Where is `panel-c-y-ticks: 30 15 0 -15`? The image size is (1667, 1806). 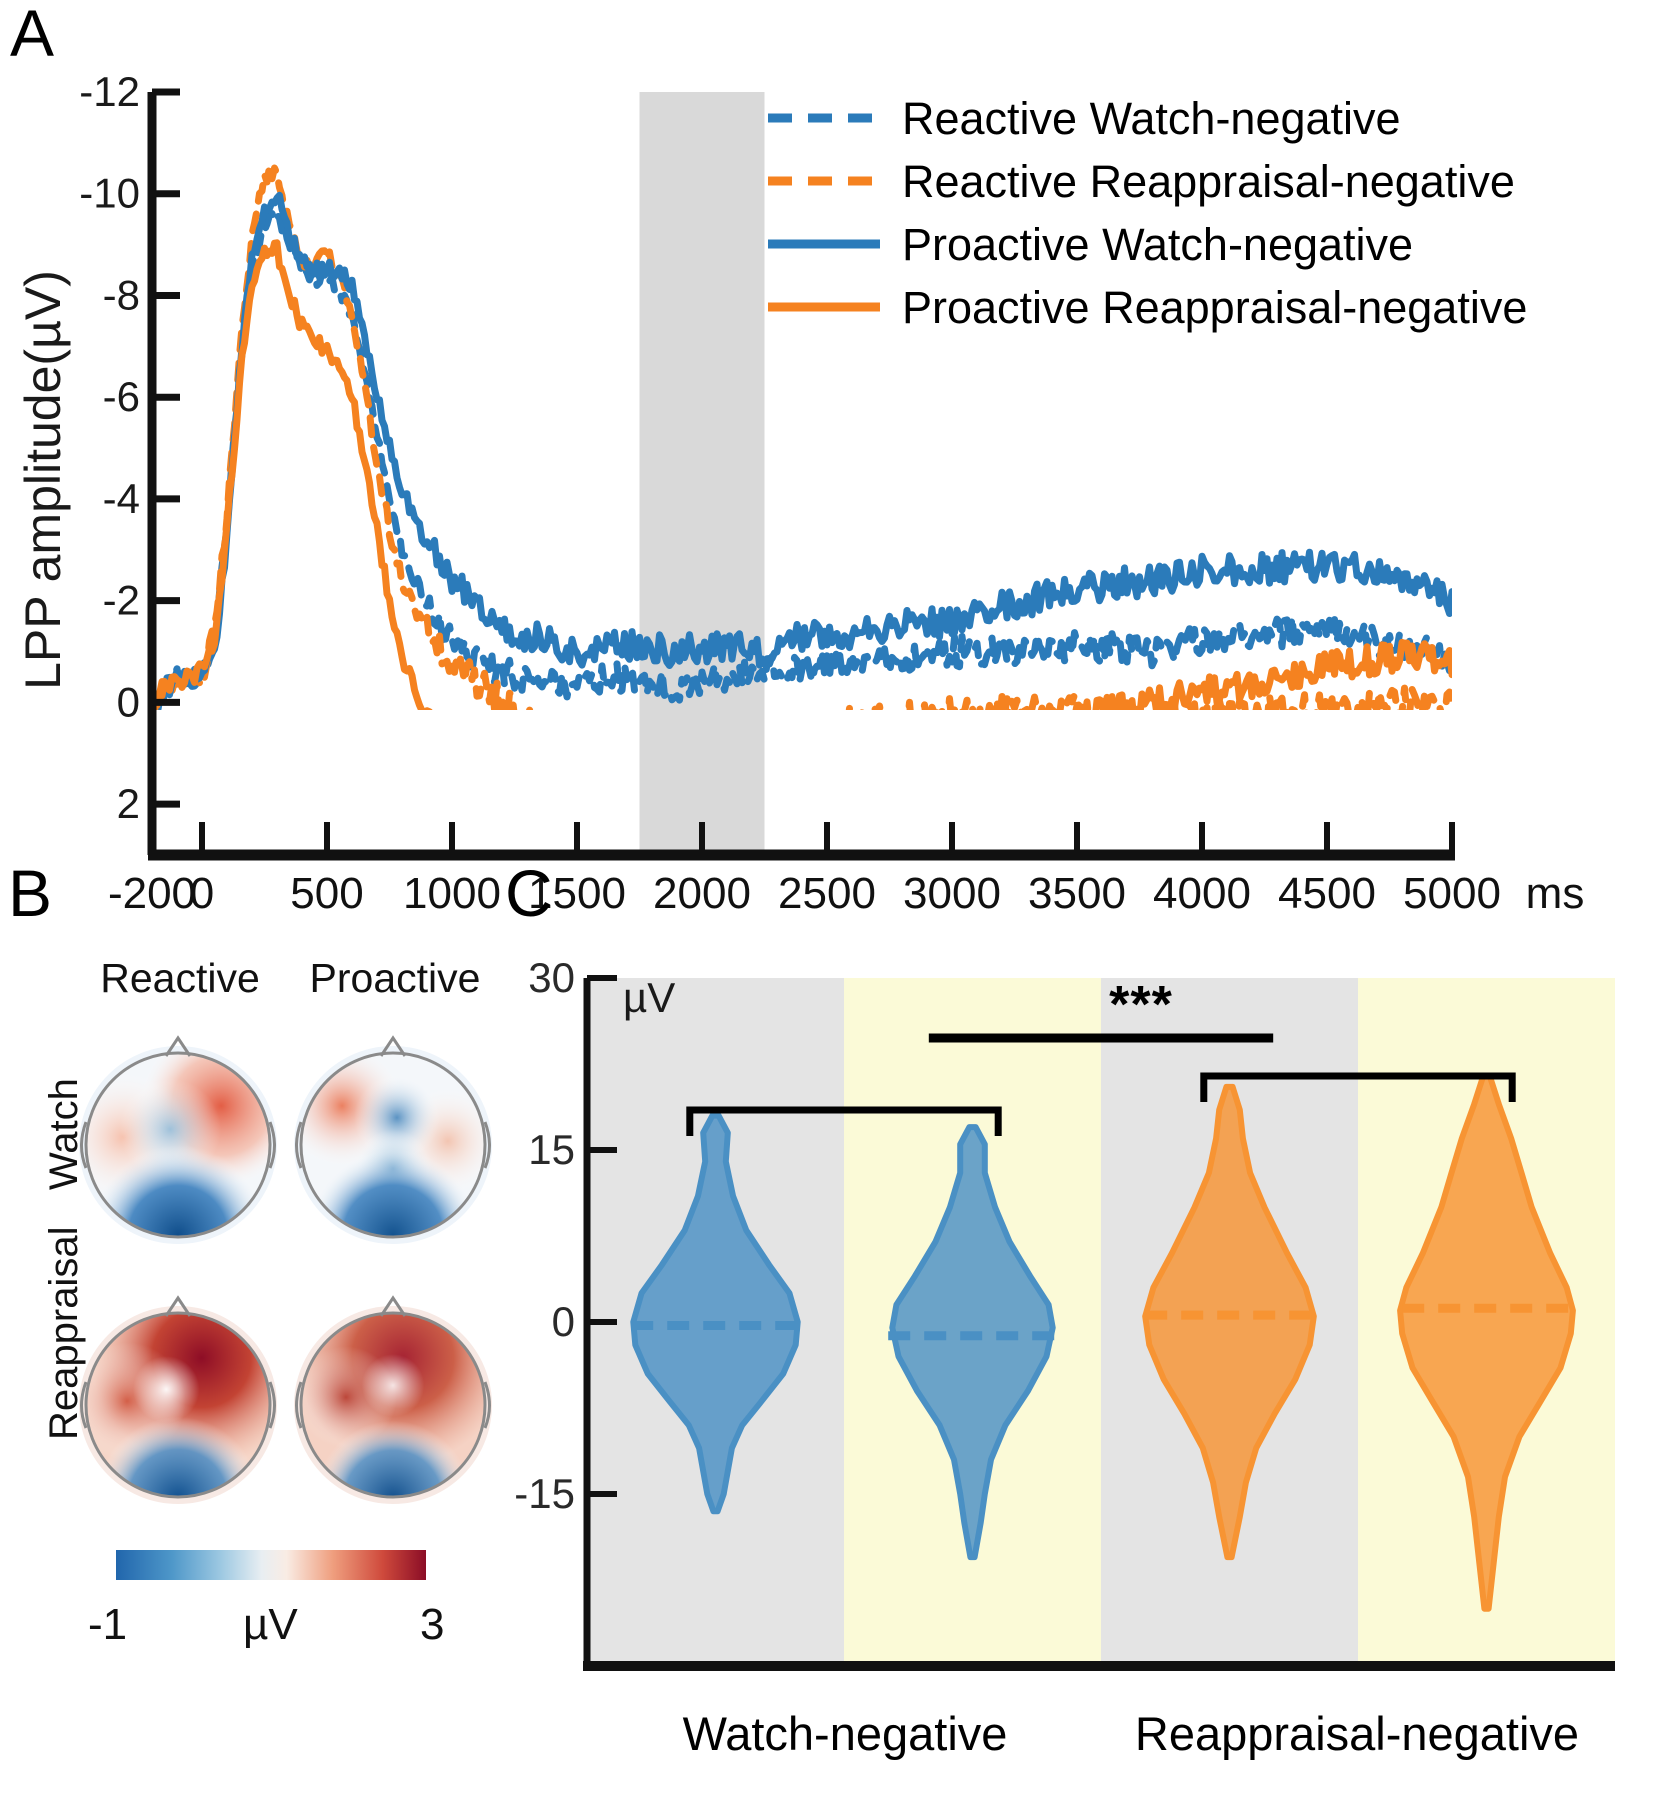 panel-c-y-ticks: 30 15 0 -15 is located at coordinates (565, 1235).